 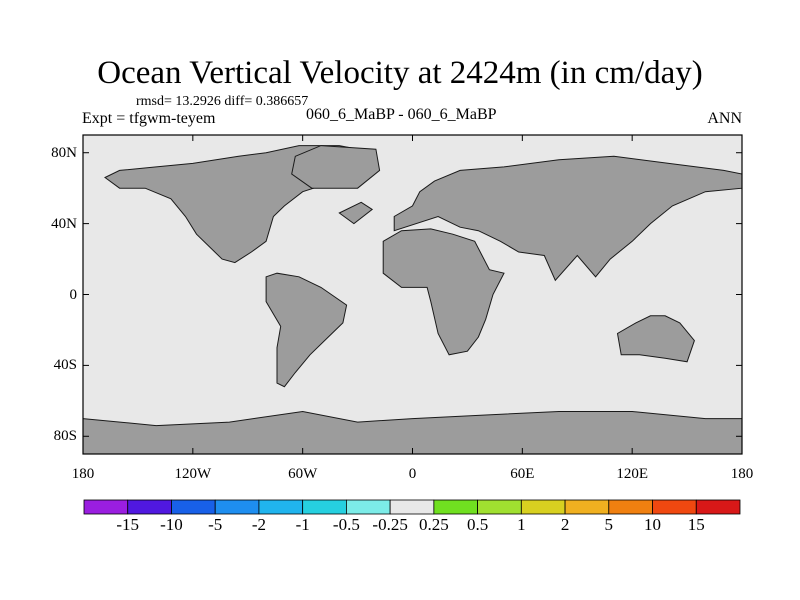 I want to click on lat-tick-label: 80N, so click(x=64, y=152).